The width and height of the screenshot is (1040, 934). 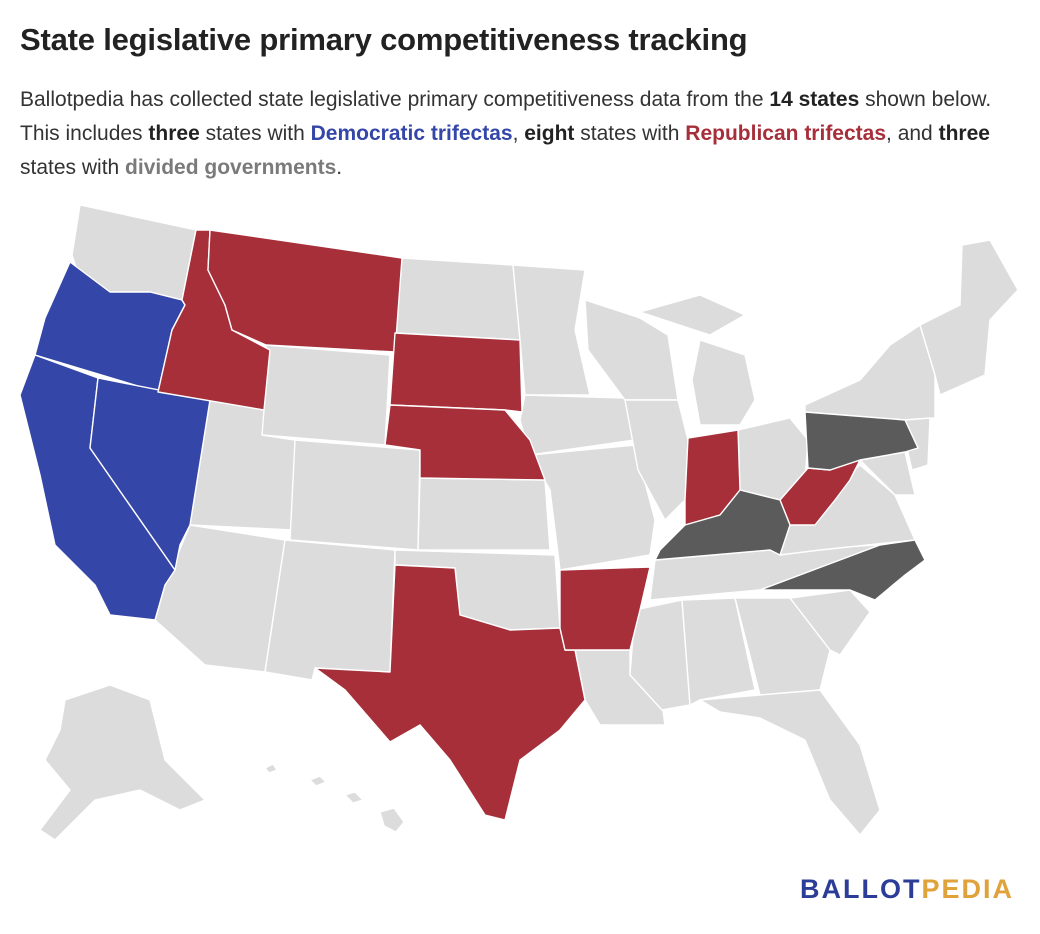 I want to click on state-south-carolina, so click(x=830, y=622).